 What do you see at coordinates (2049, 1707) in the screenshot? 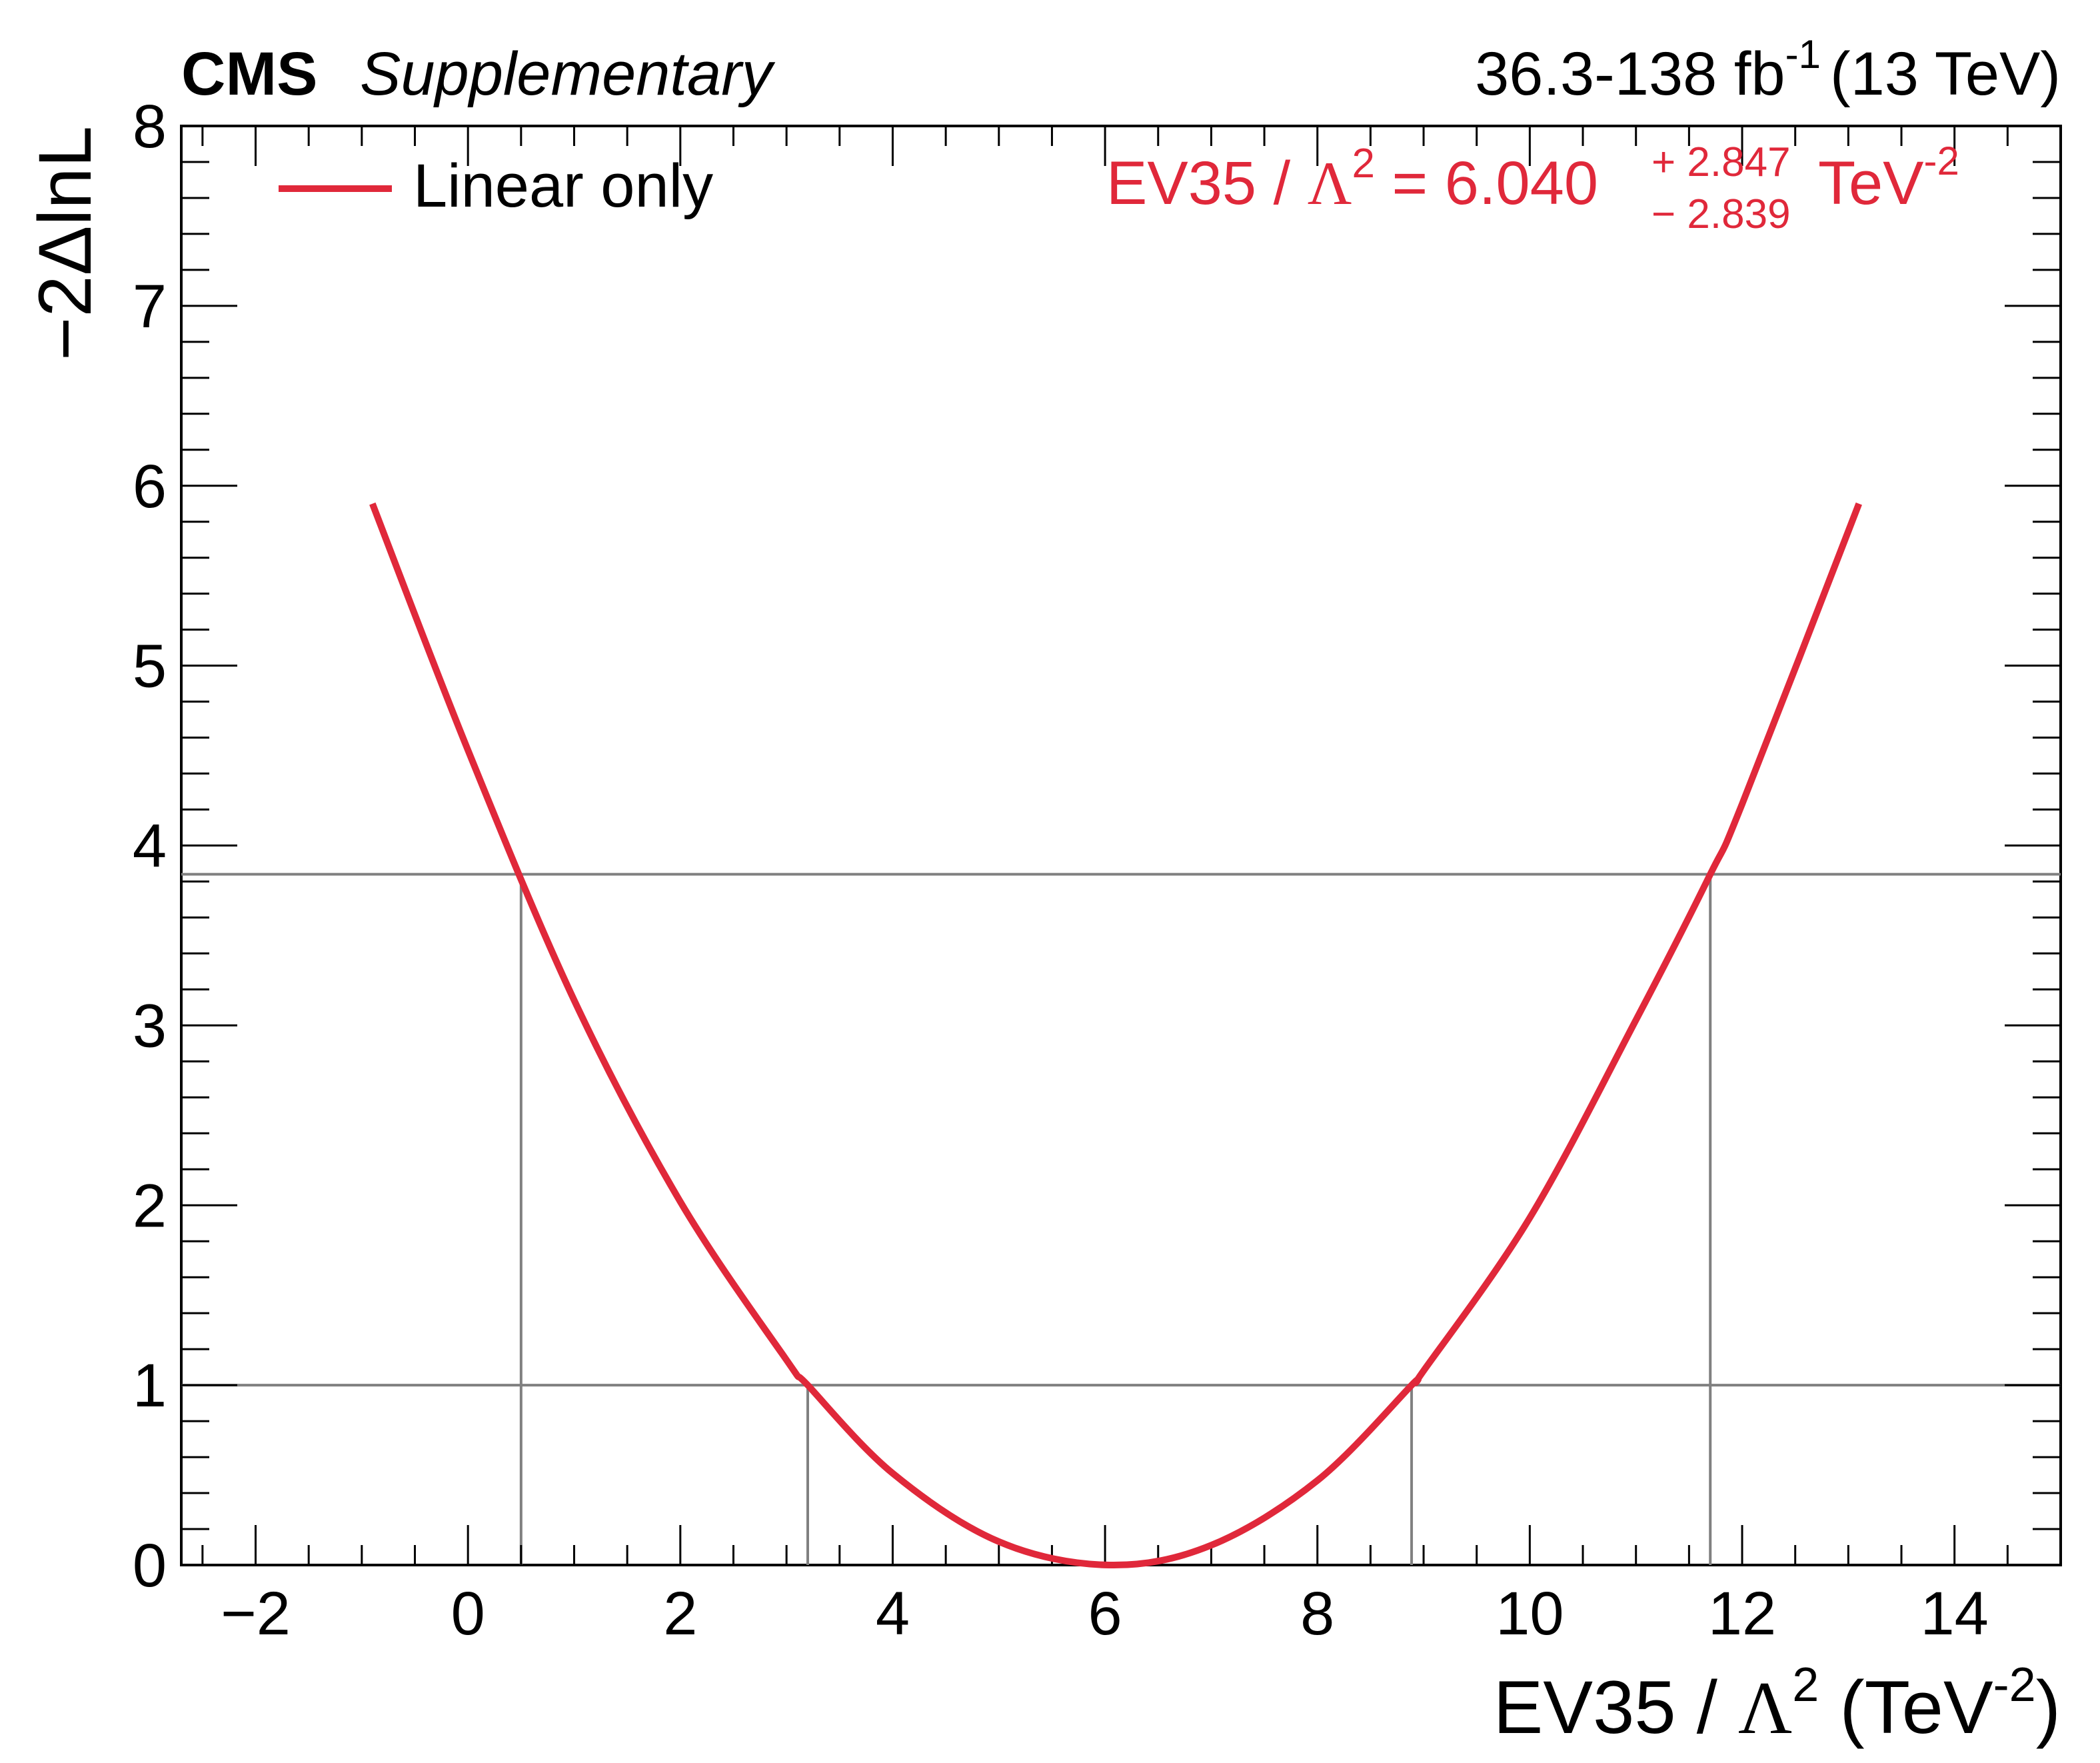
I see `x-title-close: )` at bounding box center [2049, 1707].